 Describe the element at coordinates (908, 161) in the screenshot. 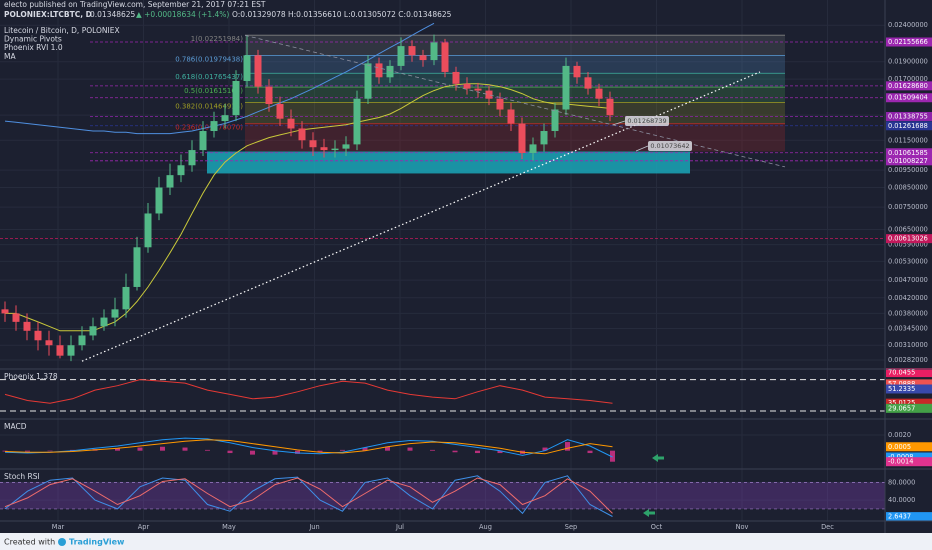

I see `price-tag-label: 0.01008227` at that location.